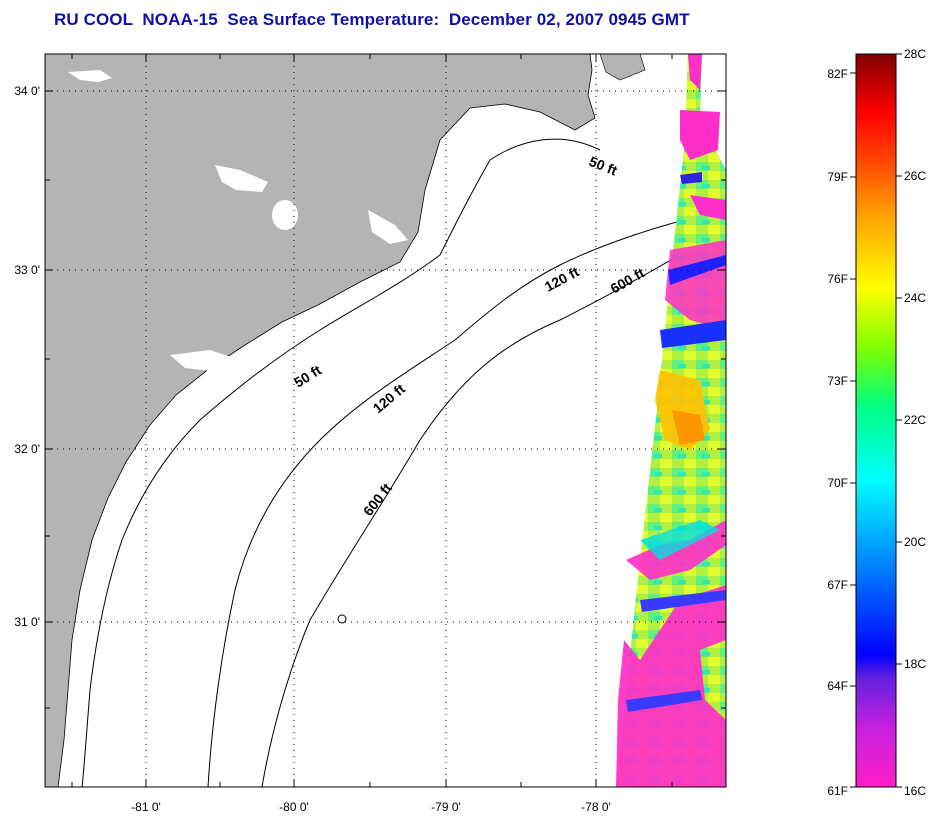  Describe the element at coordinates (27, 270) in the screenshot. I see `lat-label: 33 0'` at that location.